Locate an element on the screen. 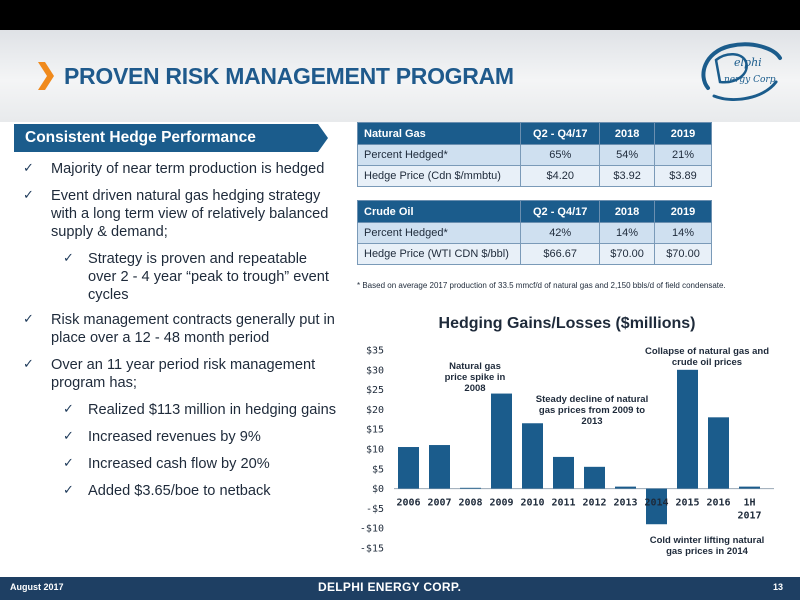 This screenshot has height=600, width=800. y-tick-label: $10 is located at coordinates (375, 450).